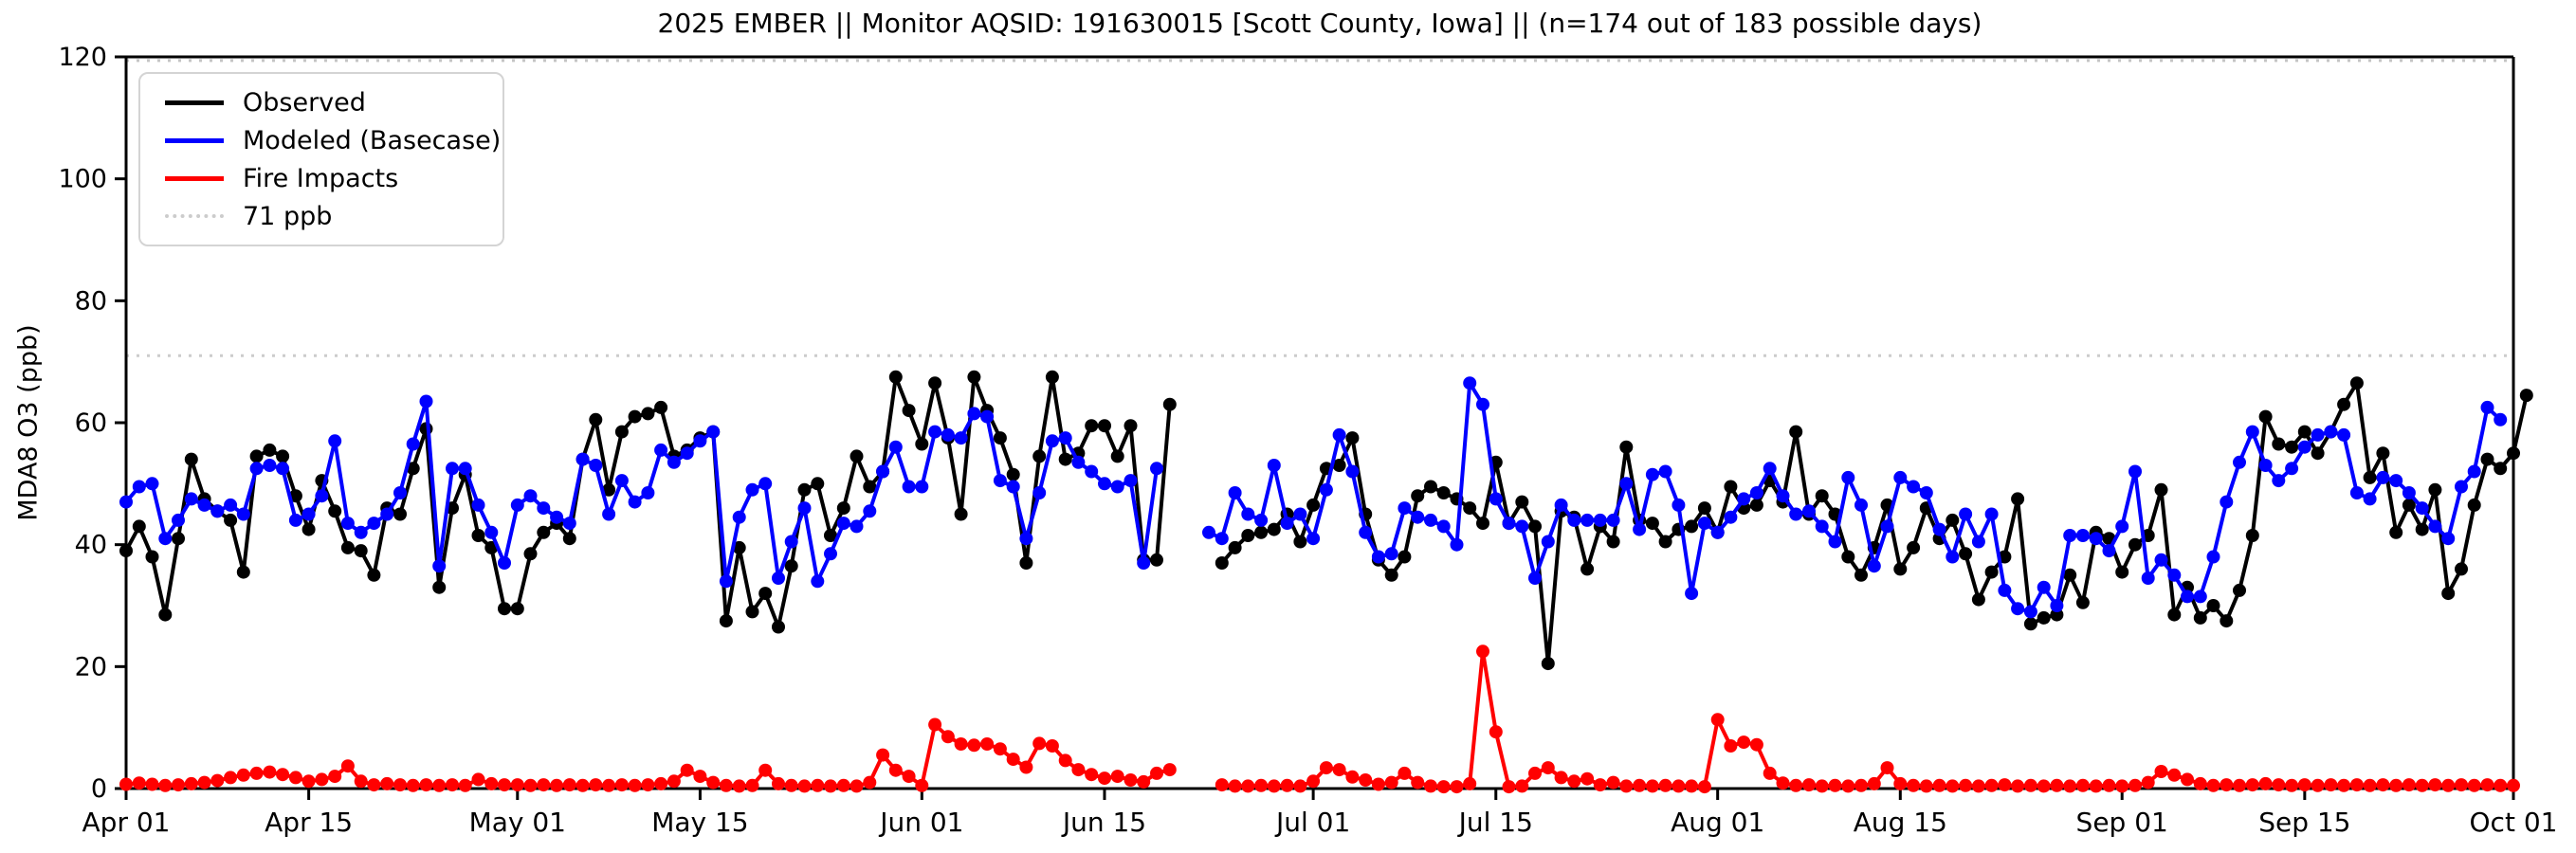  I want to click on x-tick-label: Jul 15, so click(1495, 822).